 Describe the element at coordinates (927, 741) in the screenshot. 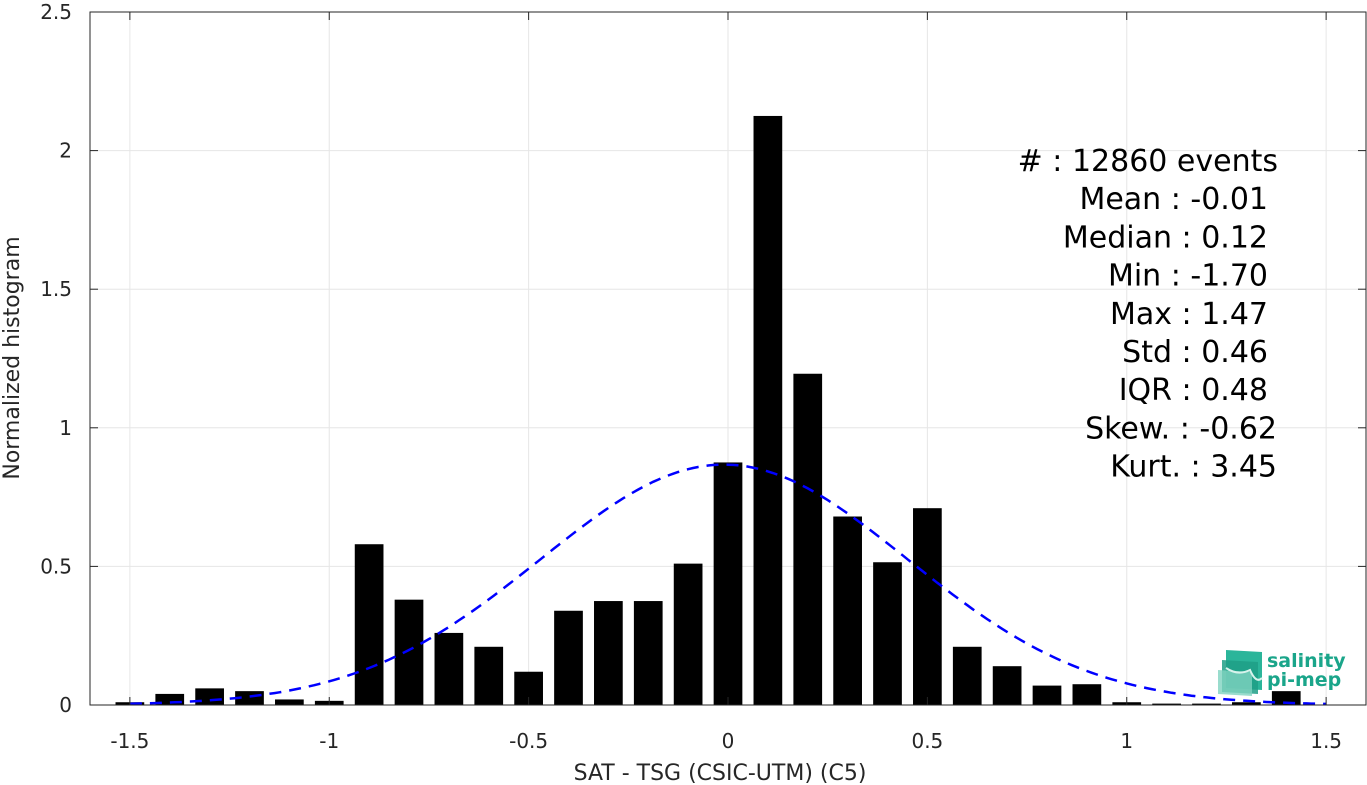

I see `x-tick-label: 0.5` at that location.